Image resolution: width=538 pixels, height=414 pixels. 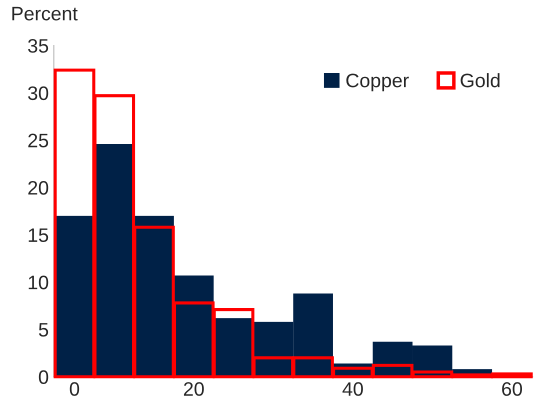 I want to click on x-tick-label: 40, so click(x=352, y=389).